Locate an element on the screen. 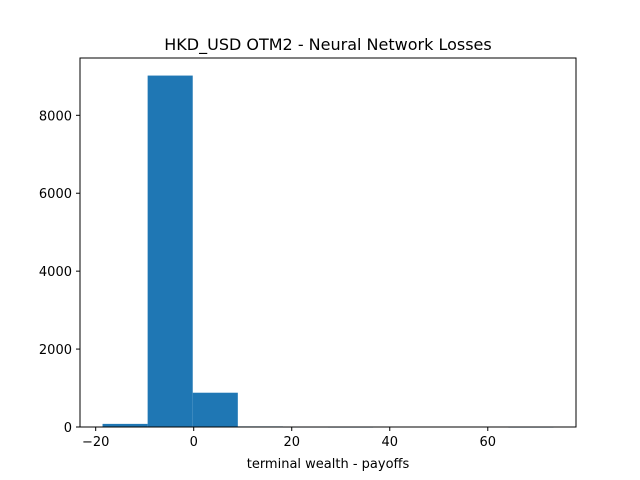 Image resolution: width=640 pixels, height=480 pixels. x-axis-label: terminal wealth - payoffs is located at coordinates (328, 464).